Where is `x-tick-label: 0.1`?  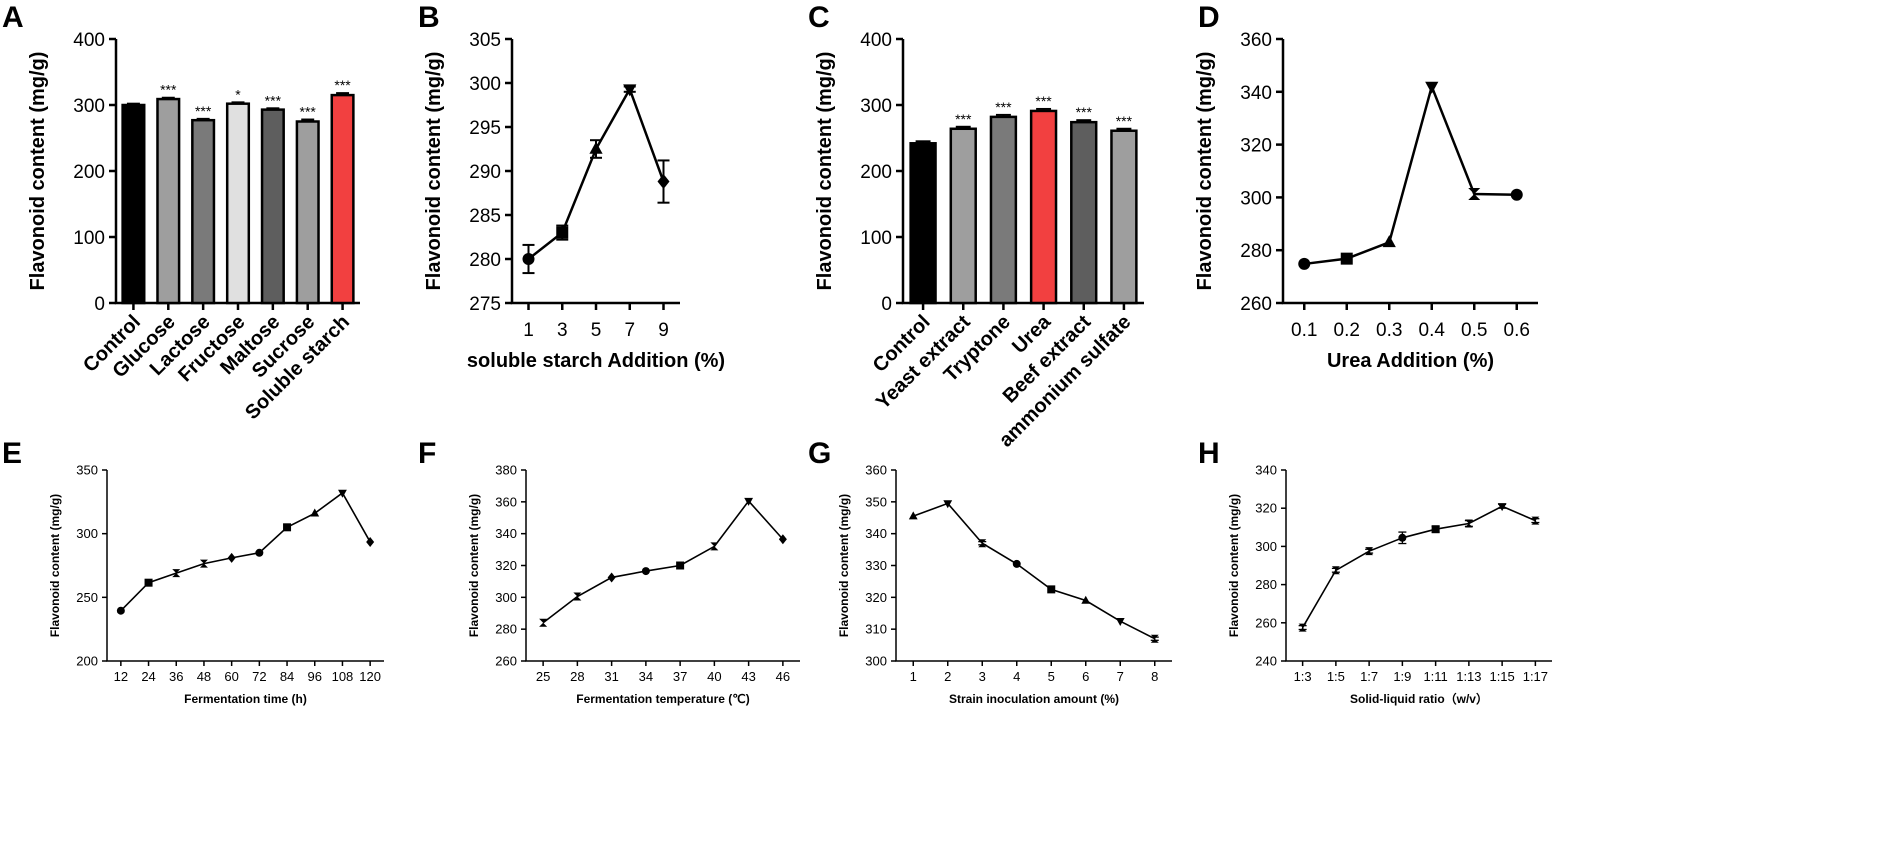
x-tick-label: 0.1 is located at coordinates (1304, 330).